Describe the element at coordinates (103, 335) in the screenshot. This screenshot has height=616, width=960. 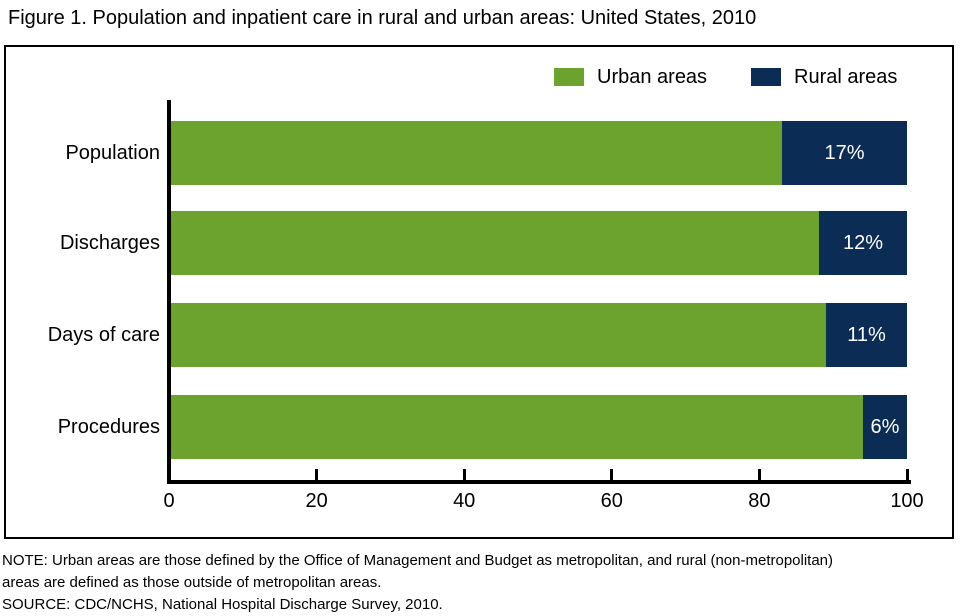
I see `category-label-days-of-care: Days of care` at that location.